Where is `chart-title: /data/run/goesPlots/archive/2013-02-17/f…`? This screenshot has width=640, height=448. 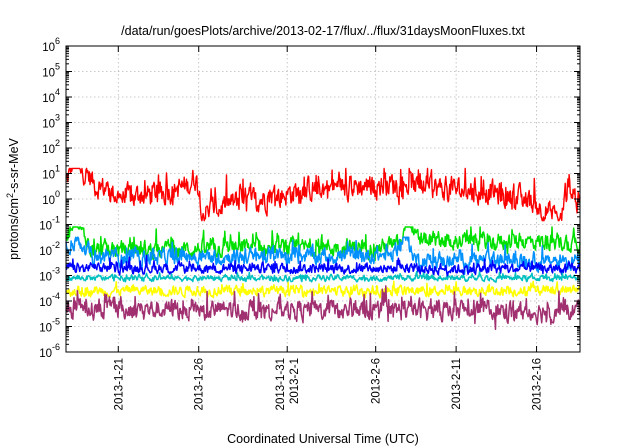
chart-title: /data/run/goesPlots/archive/2013-02-17/f… is located at coordinates (323, 31).